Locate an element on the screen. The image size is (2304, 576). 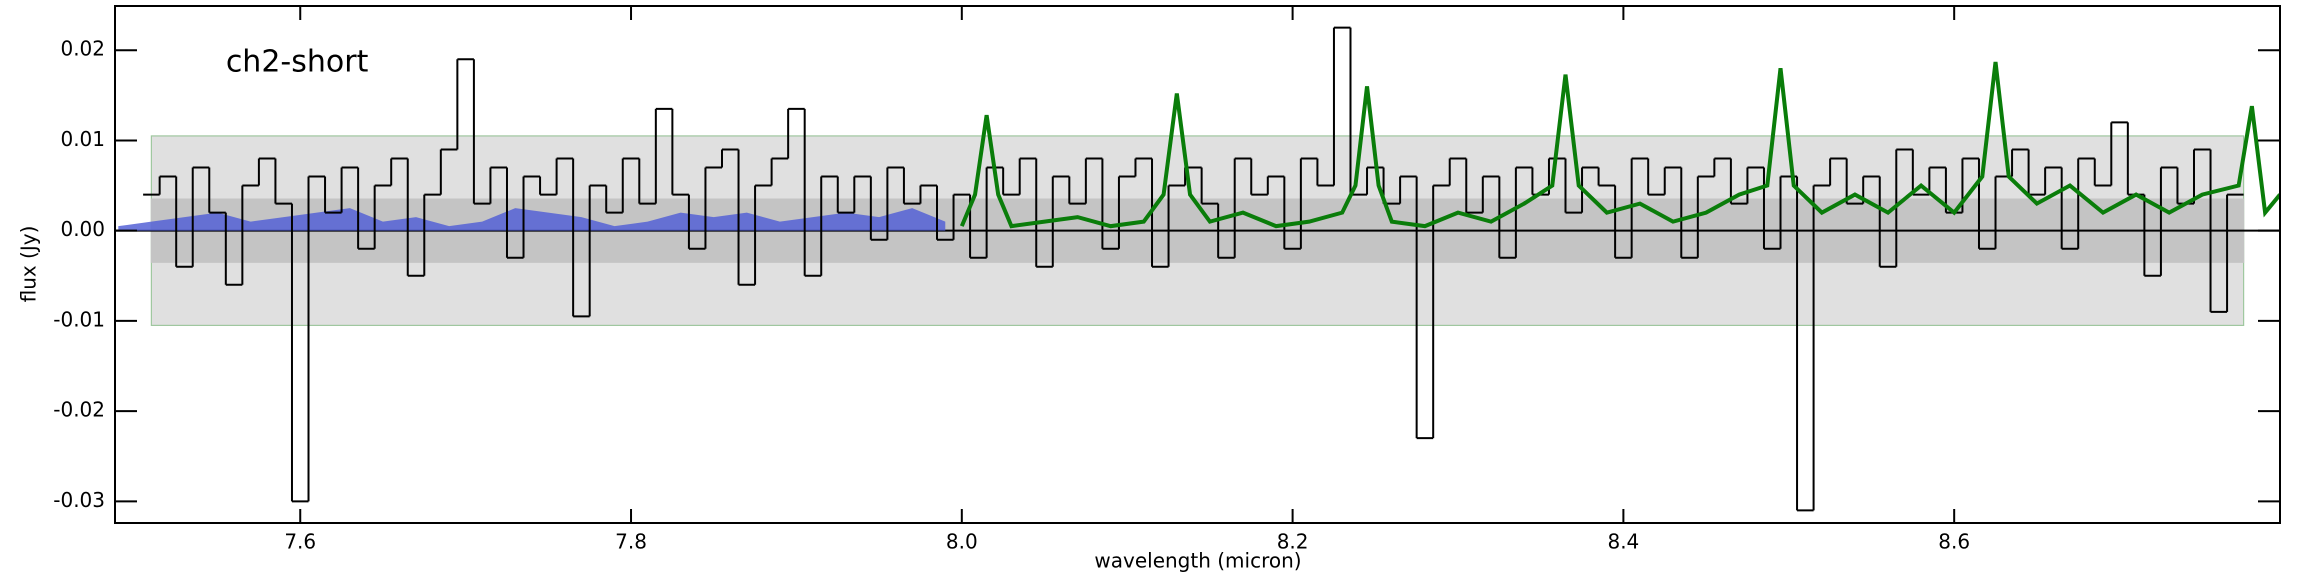
y-tick-label: -0.03 is located at coordinates (79, 500).